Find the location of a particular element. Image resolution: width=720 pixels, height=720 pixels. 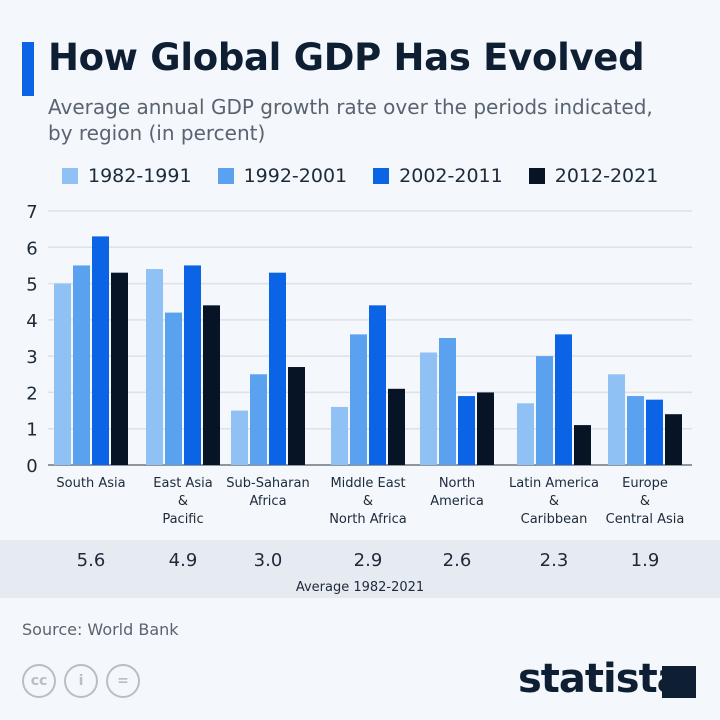

legend-item: 1982-1991 is located at coordinates (127, 176).